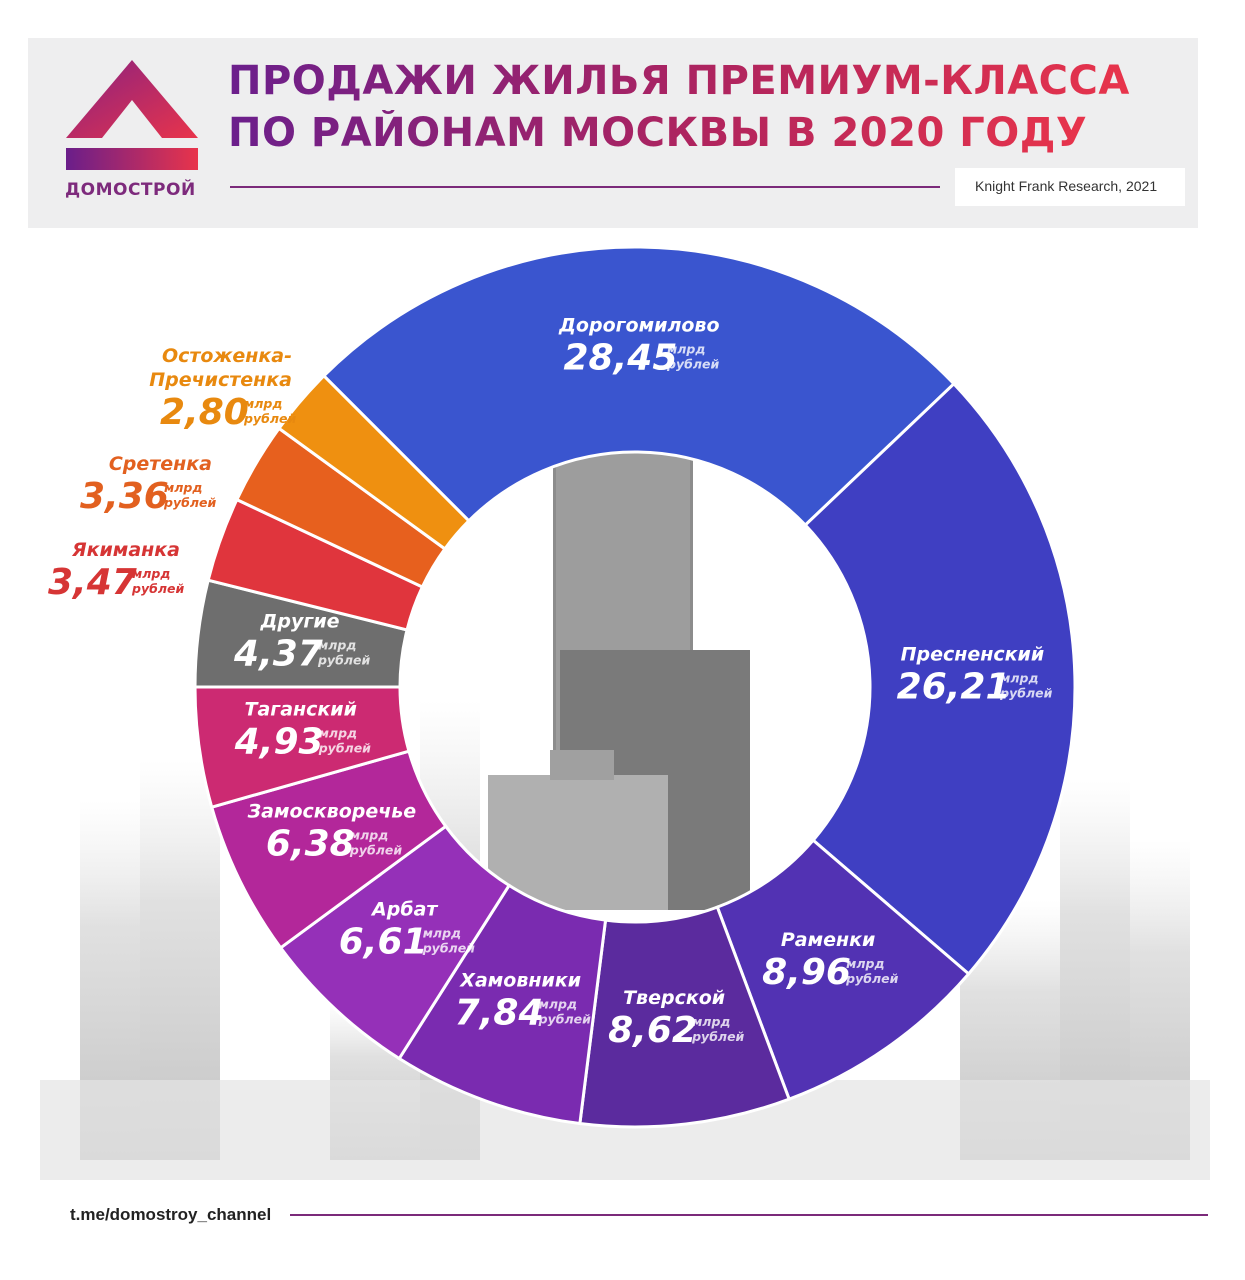 This screenshot has width=1245, height=1280. I want to click on unit-label-сретенка-2: рублей, so click(189, 502).